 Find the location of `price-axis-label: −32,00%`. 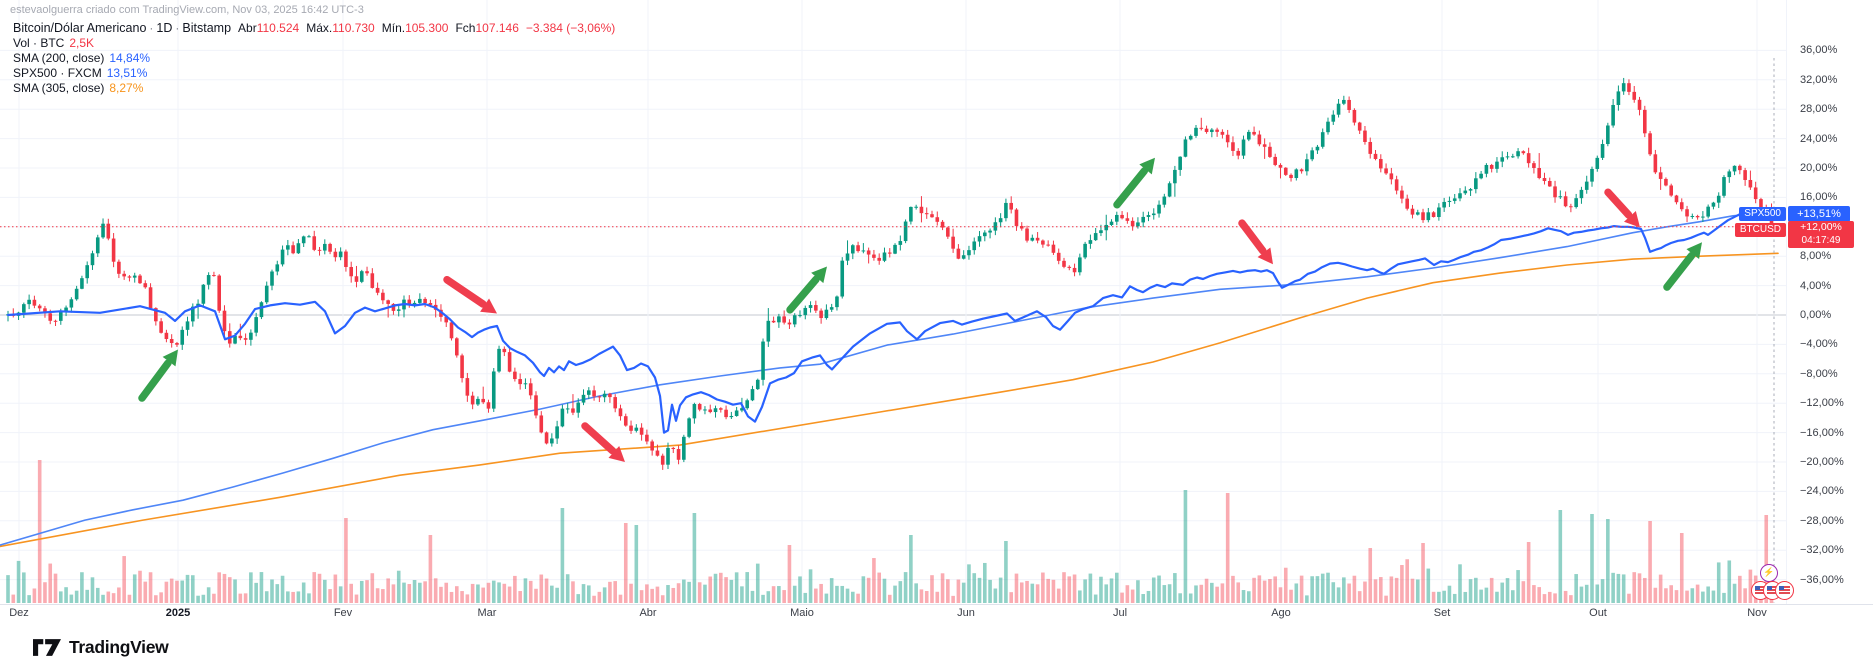

price-axis-label: −32,00% is located at coordinates (1822, 550).